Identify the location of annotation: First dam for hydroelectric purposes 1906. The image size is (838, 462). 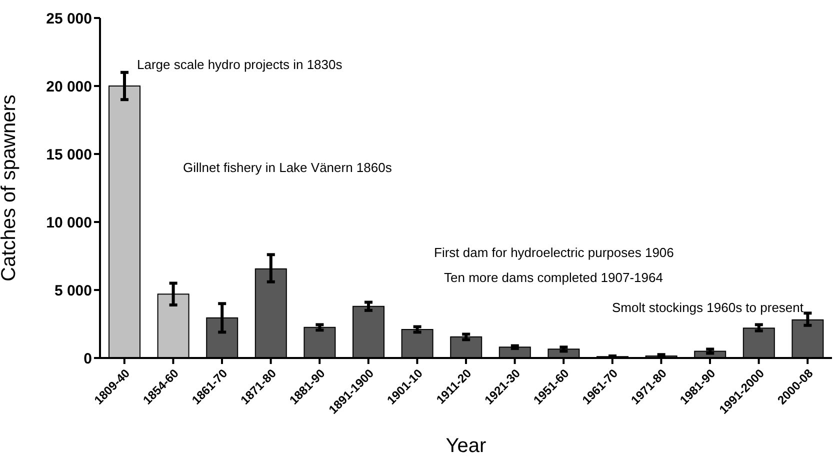
(554, 252).